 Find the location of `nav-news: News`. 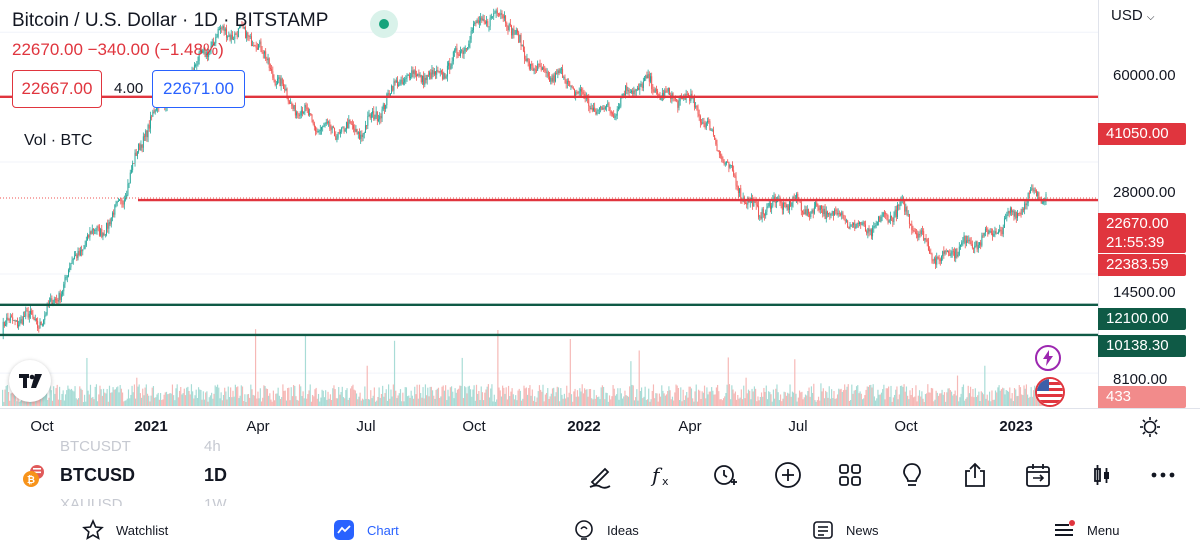

nav-news: News is located at coordinates (845, 530).